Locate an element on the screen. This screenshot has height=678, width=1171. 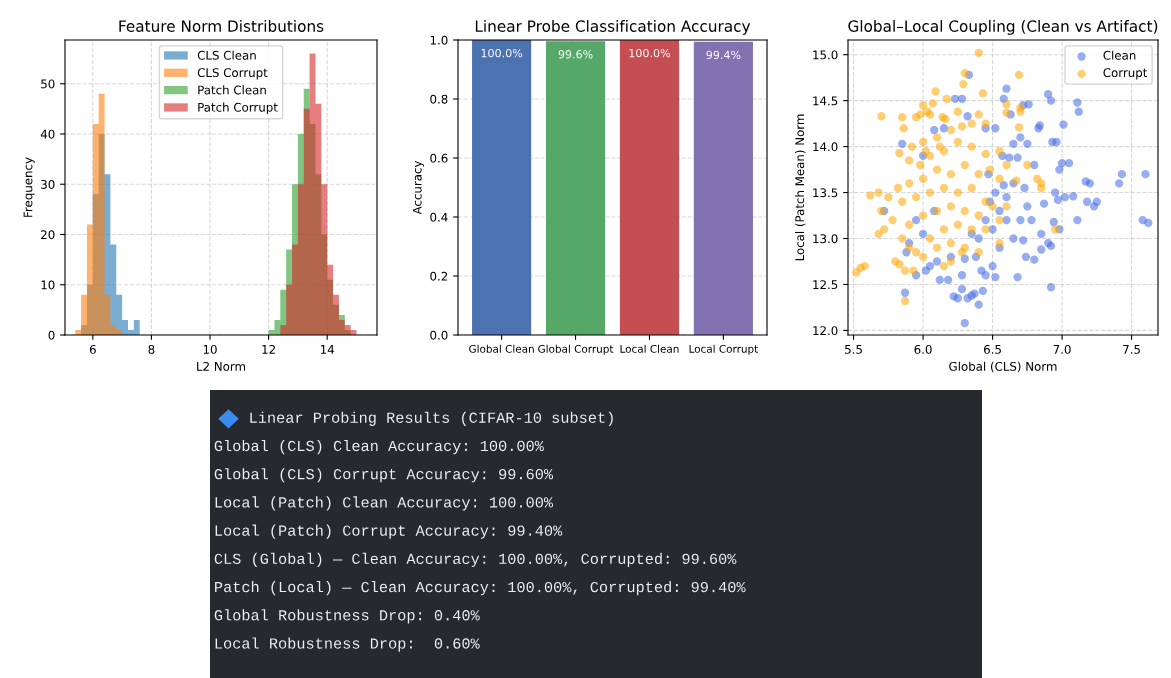
data-label: 99.6% is located at coordinates (575, 54).